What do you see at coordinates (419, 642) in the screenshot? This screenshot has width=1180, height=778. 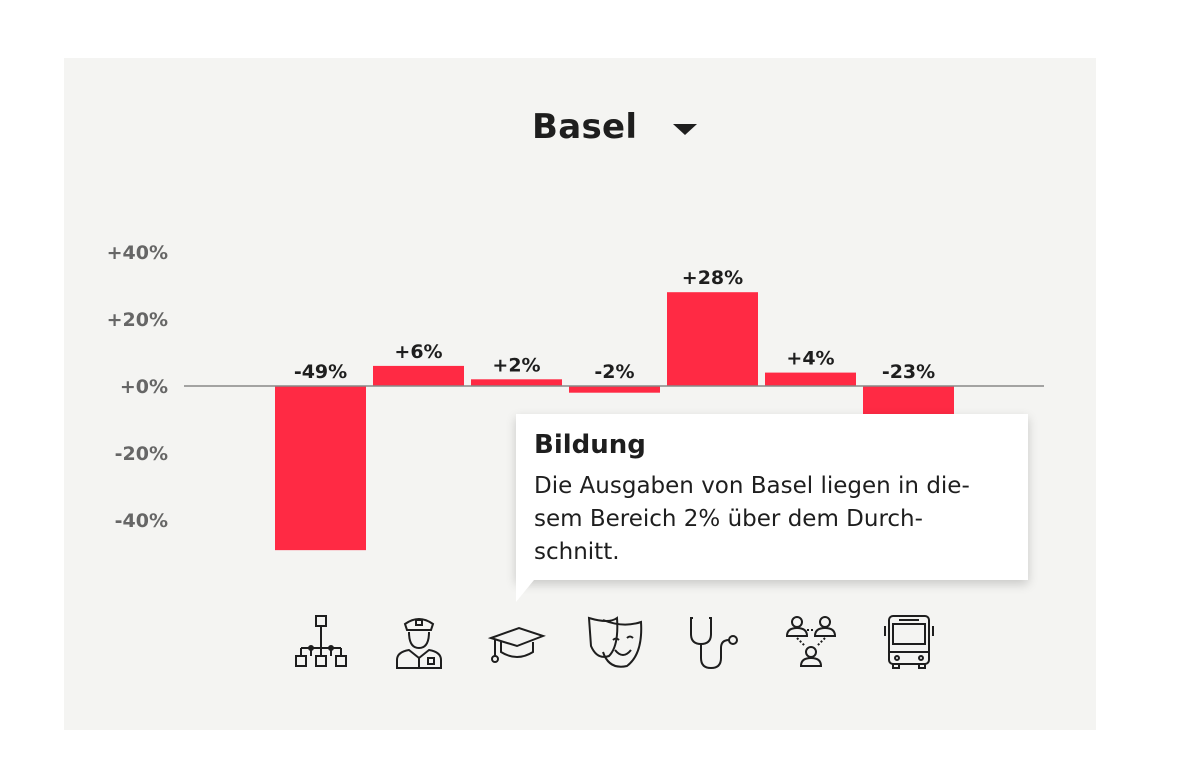 I see `police-officer-icon` at bounding box center [419, 642].